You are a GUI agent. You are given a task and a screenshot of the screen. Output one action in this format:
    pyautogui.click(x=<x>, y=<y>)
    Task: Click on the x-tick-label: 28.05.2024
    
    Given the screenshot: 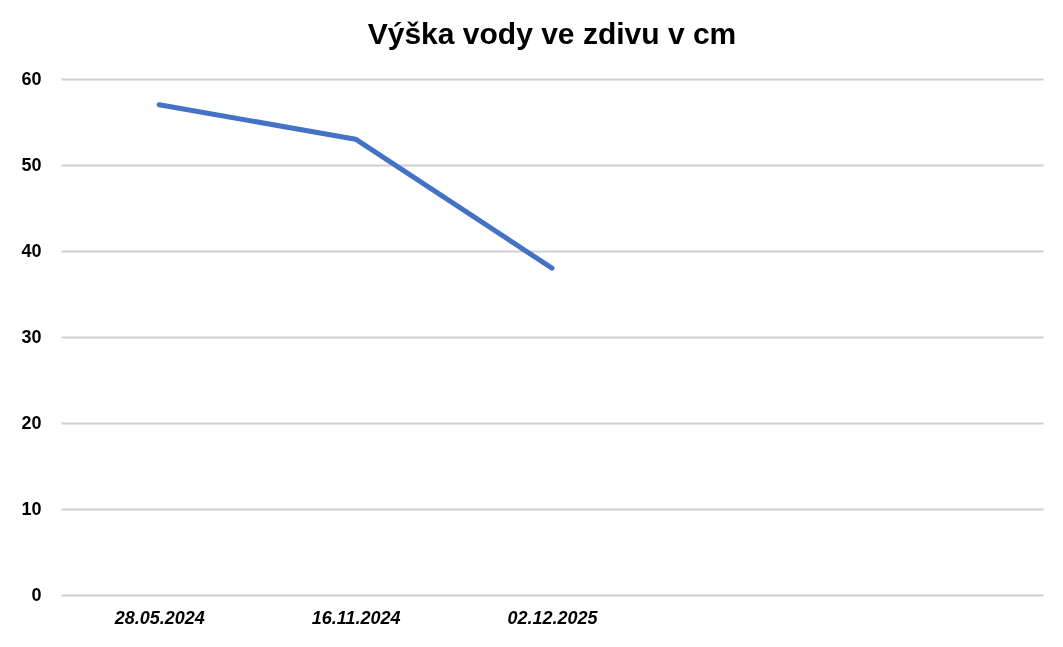 What is the action you would take?
    pyautogui.click(x=159, y=617)
    